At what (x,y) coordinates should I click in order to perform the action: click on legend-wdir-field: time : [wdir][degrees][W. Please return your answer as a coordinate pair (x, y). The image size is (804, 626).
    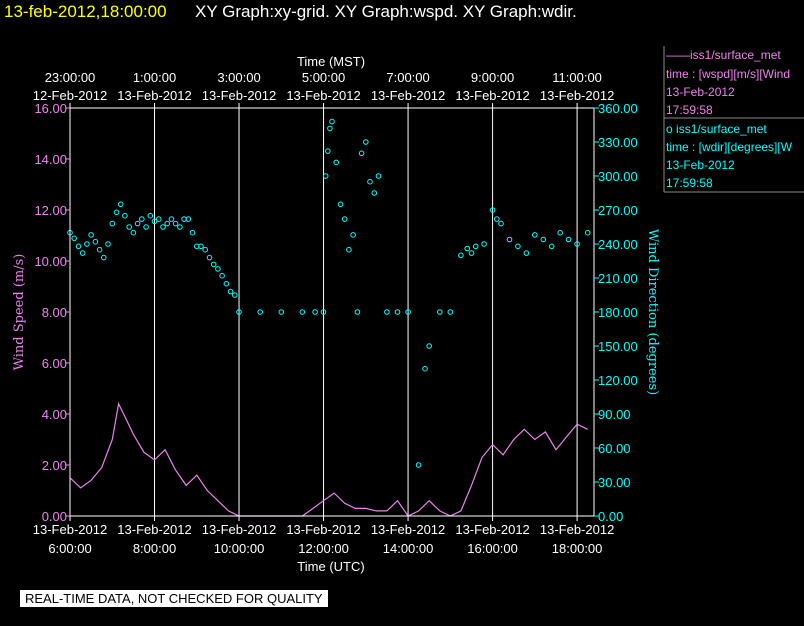
    Looking at the image, I should click on (729, 147).